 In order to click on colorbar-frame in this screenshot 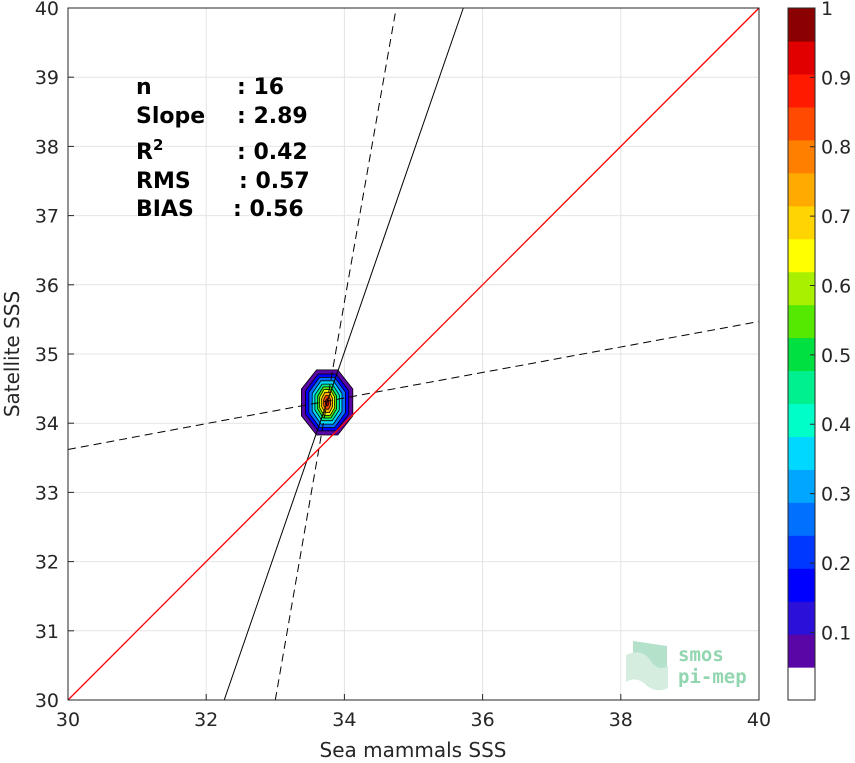, I will do `click(801, 354)`.